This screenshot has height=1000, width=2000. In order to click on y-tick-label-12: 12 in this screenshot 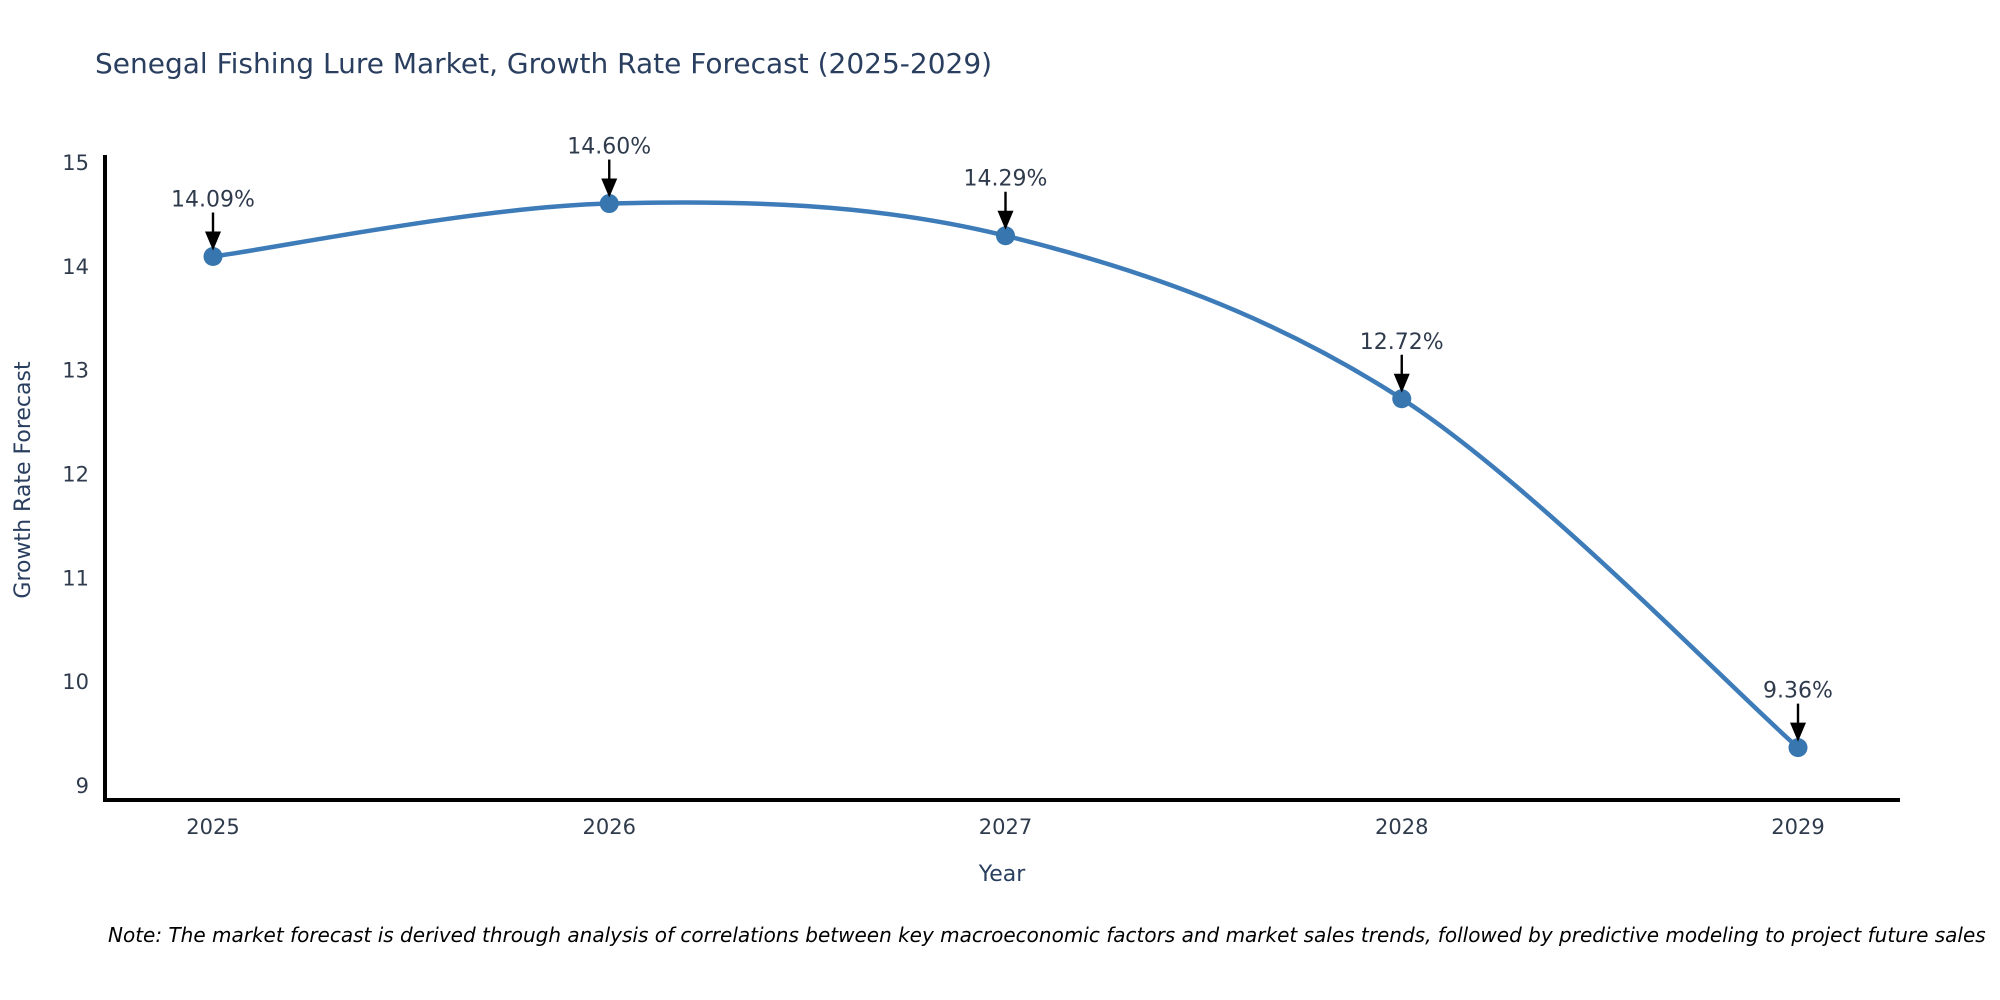, I will do `click(75, 475)`.